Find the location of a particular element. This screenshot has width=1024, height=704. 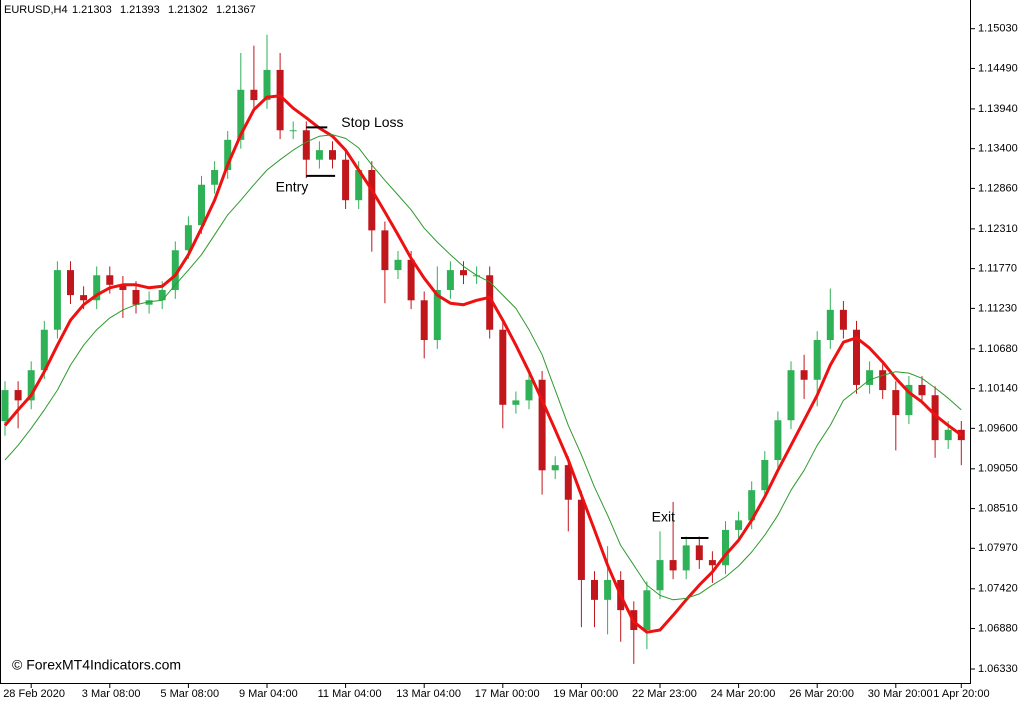

y-tick-label: 1.06330 is located at coordinates (998, 669).